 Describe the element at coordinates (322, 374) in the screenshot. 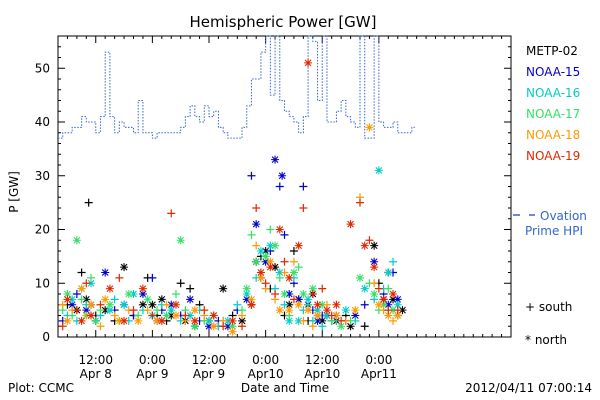

I see `x-tick-date-label: Apr10` at that location.